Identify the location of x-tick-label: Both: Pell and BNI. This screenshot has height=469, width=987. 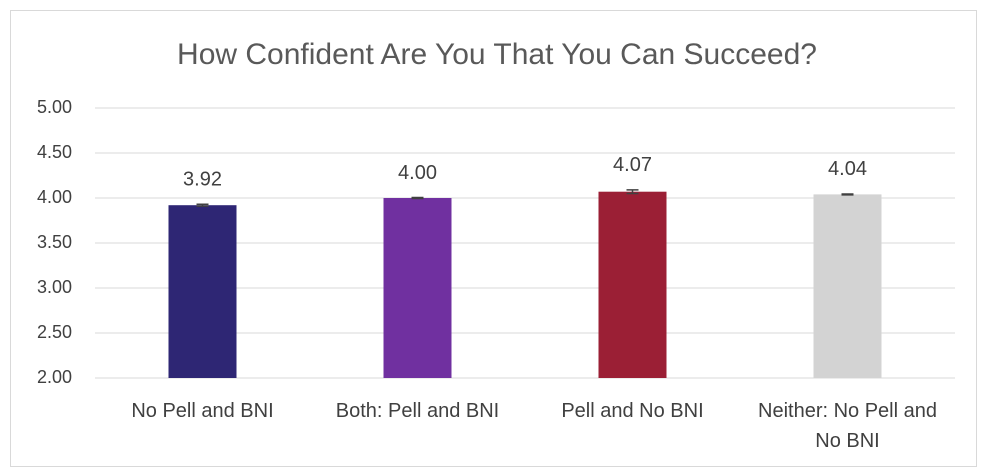
(417, 411).